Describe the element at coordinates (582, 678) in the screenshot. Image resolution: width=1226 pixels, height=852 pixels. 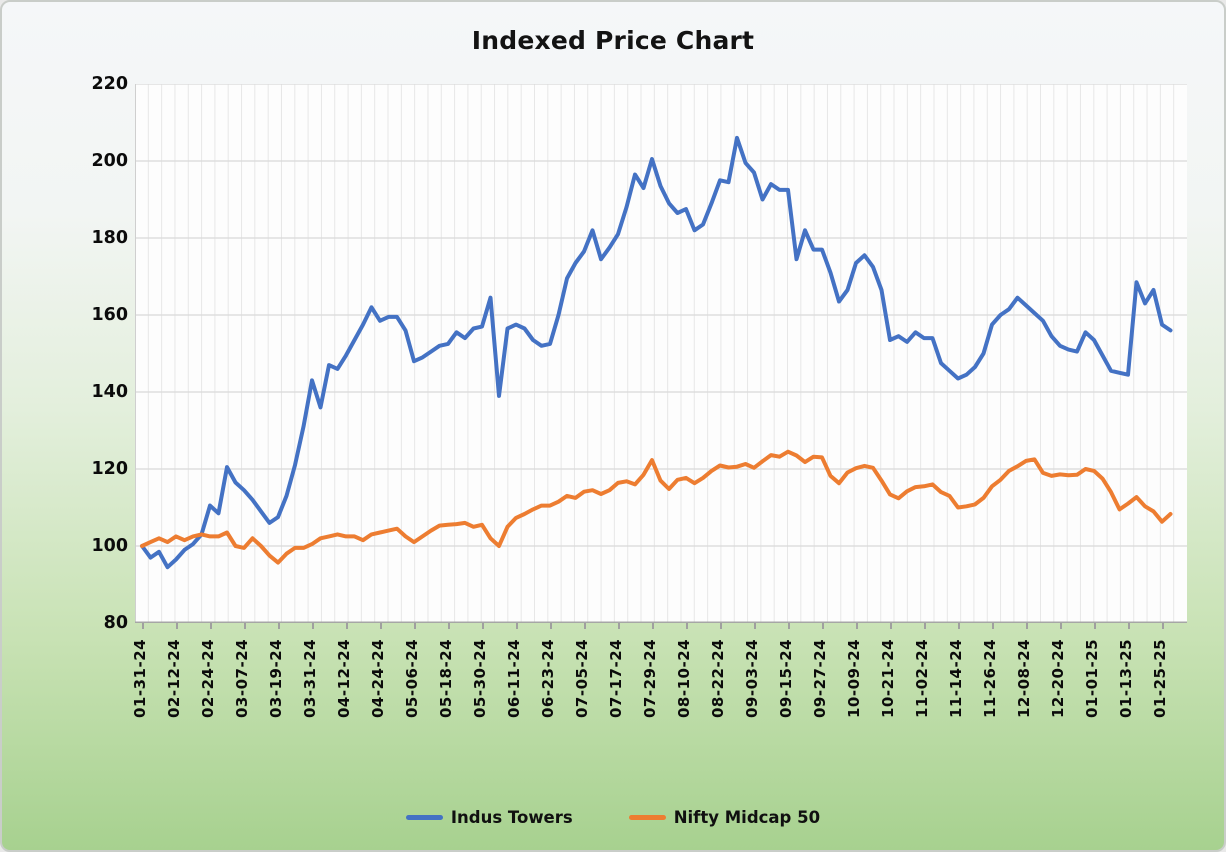
I see `x-tick-label: 07-05-24` at that location.